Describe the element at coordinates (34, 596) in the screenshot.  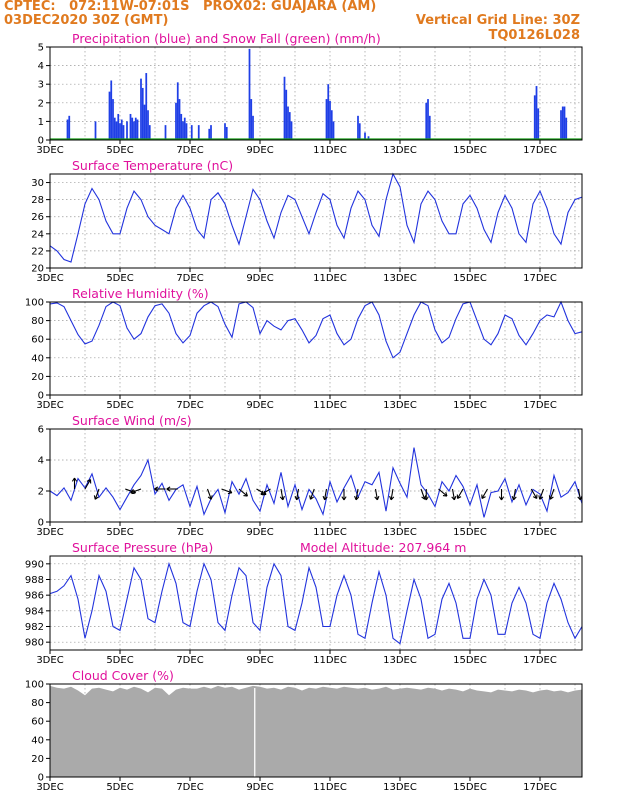
I see `y-tick-label: 986` at that location.